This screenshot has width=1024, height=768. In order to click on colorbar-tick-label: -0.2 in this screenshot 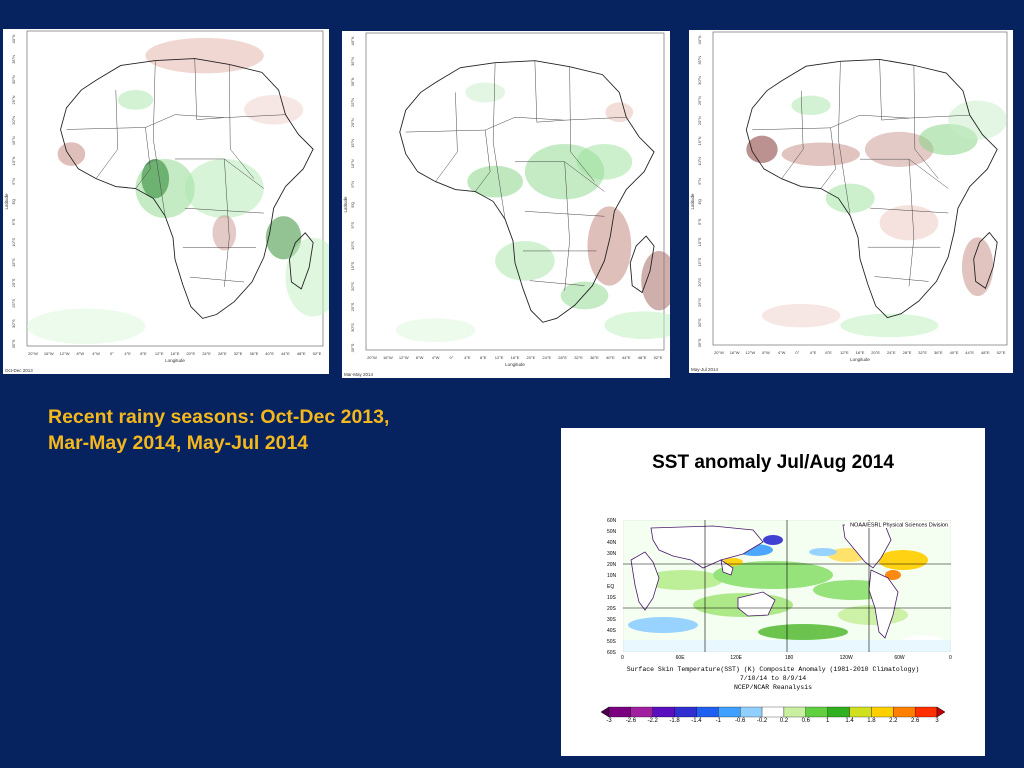, I will do `click(762, 721)`.